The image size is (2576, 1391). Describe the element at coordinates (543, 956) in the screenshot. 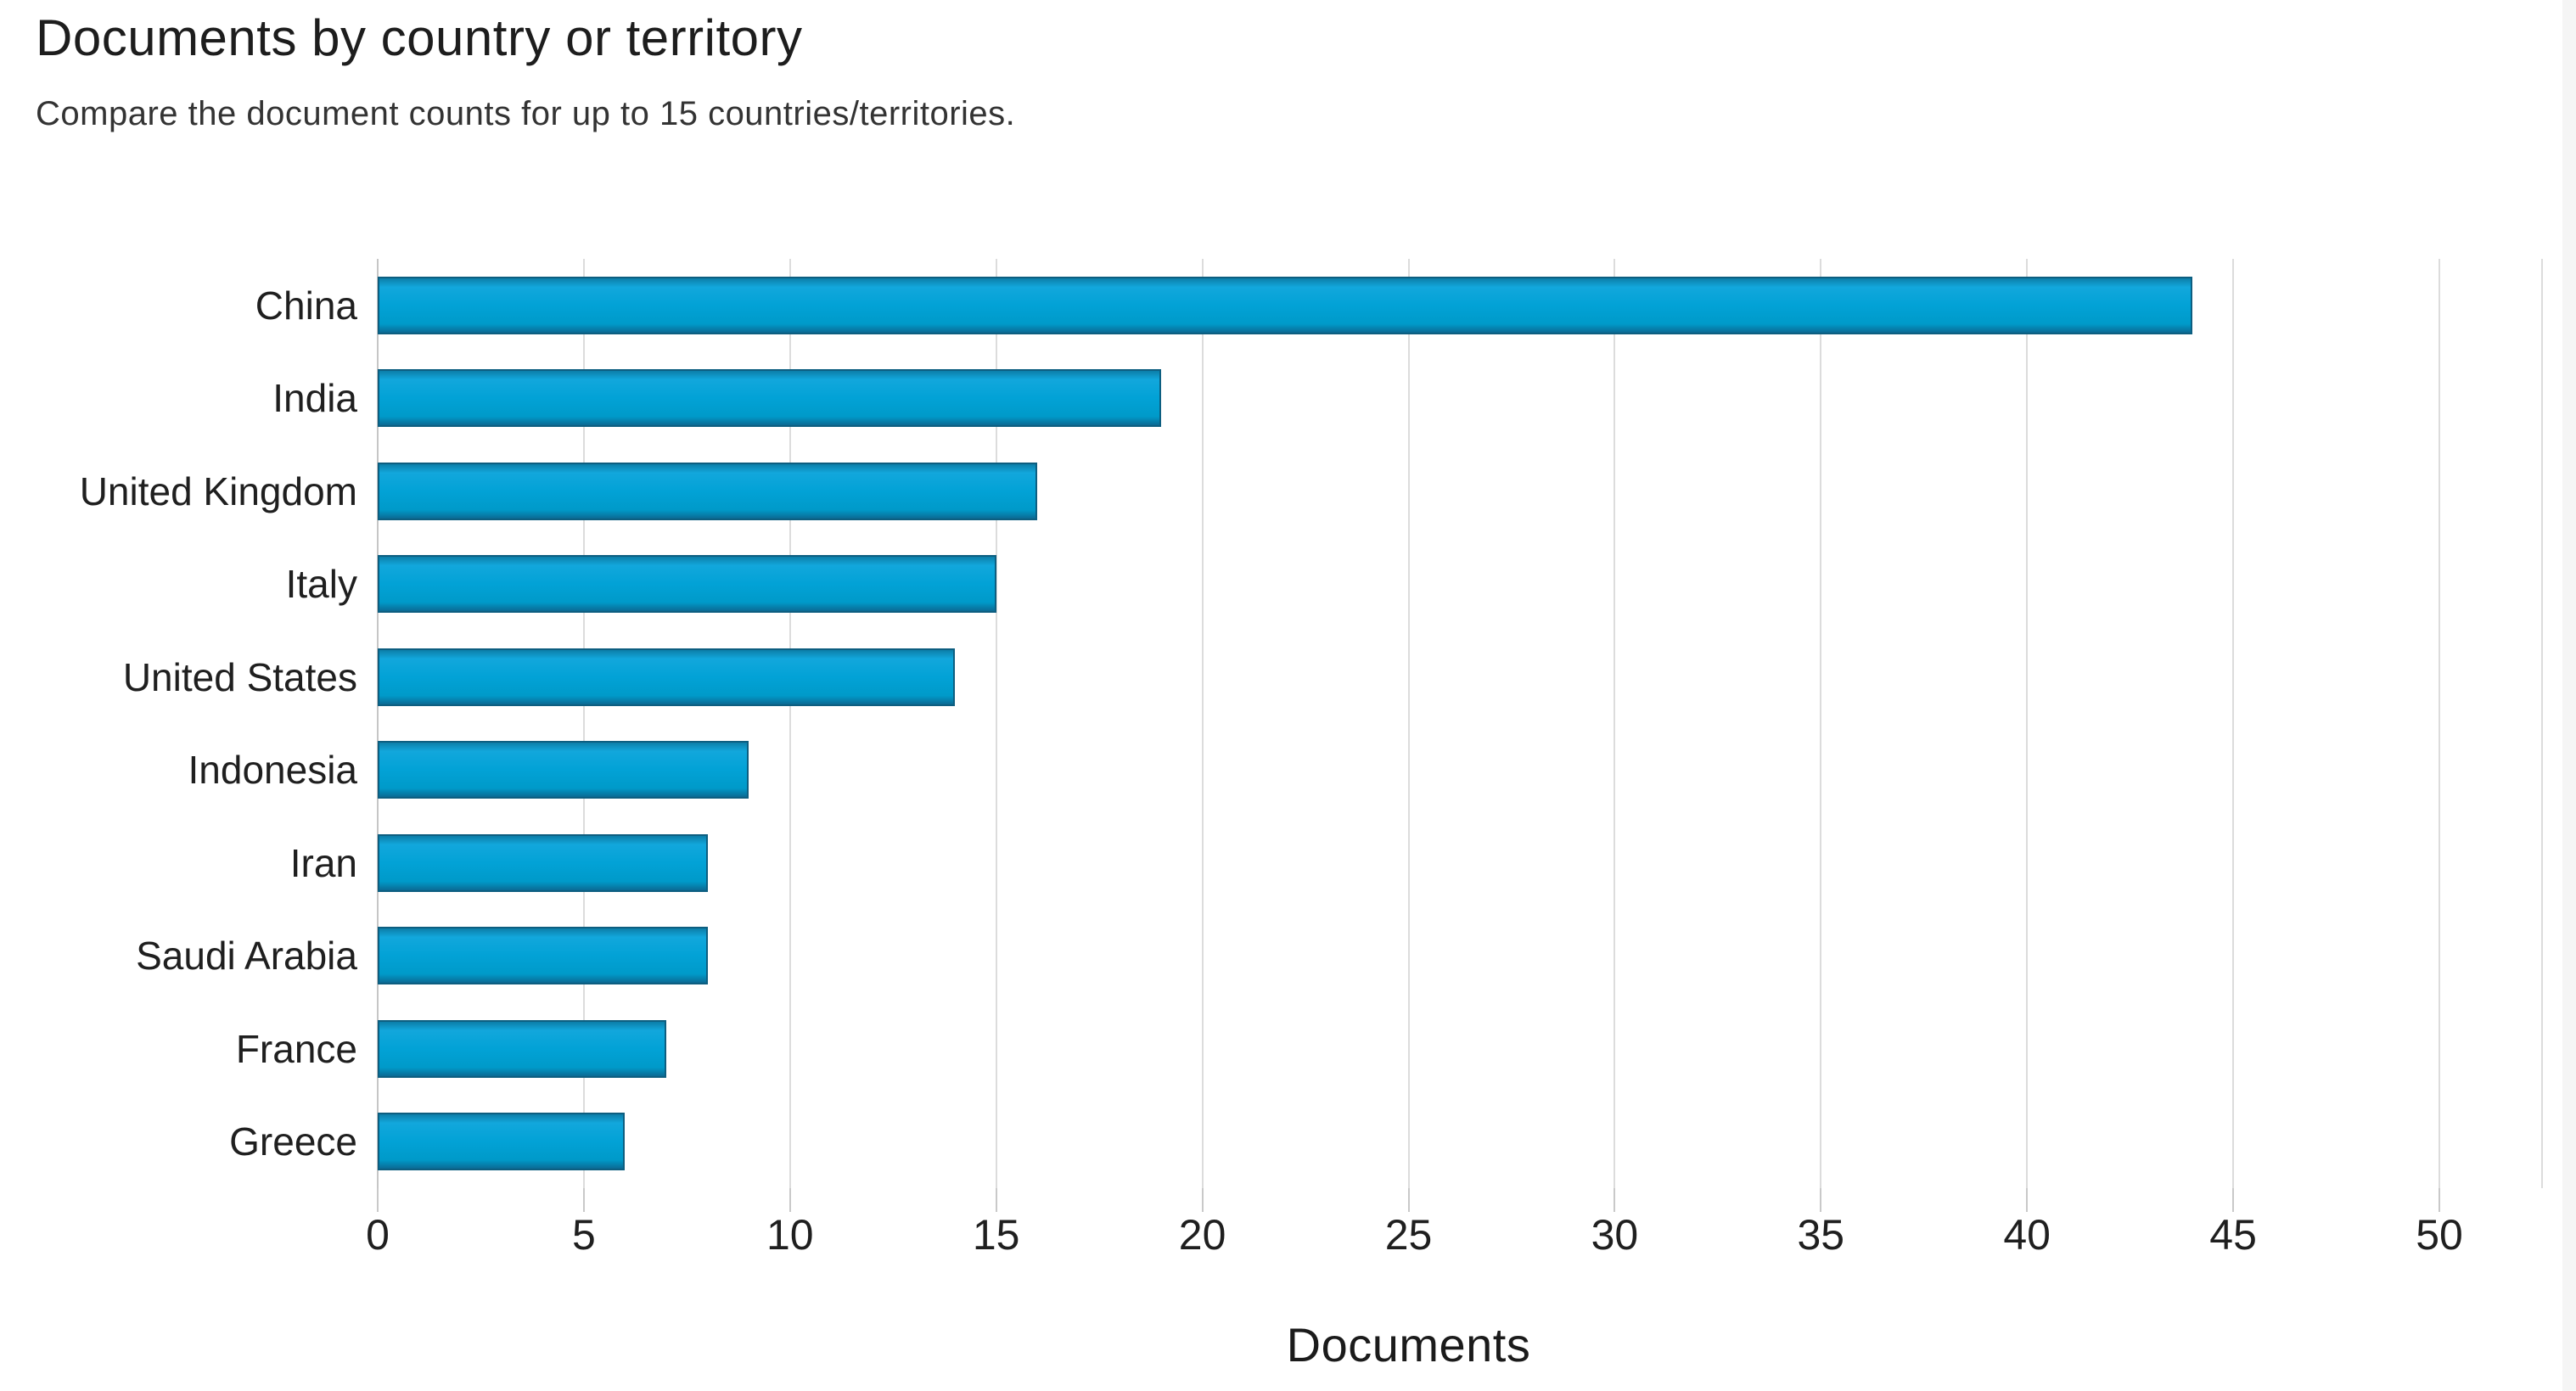

I see `bar-saudi-arabia` at that location.